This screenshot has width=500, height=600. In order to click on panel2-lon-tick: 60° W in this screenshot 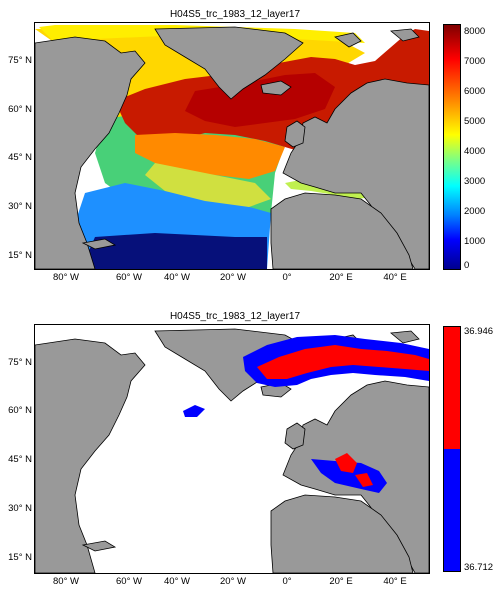, I will do `click(129, 581)`.